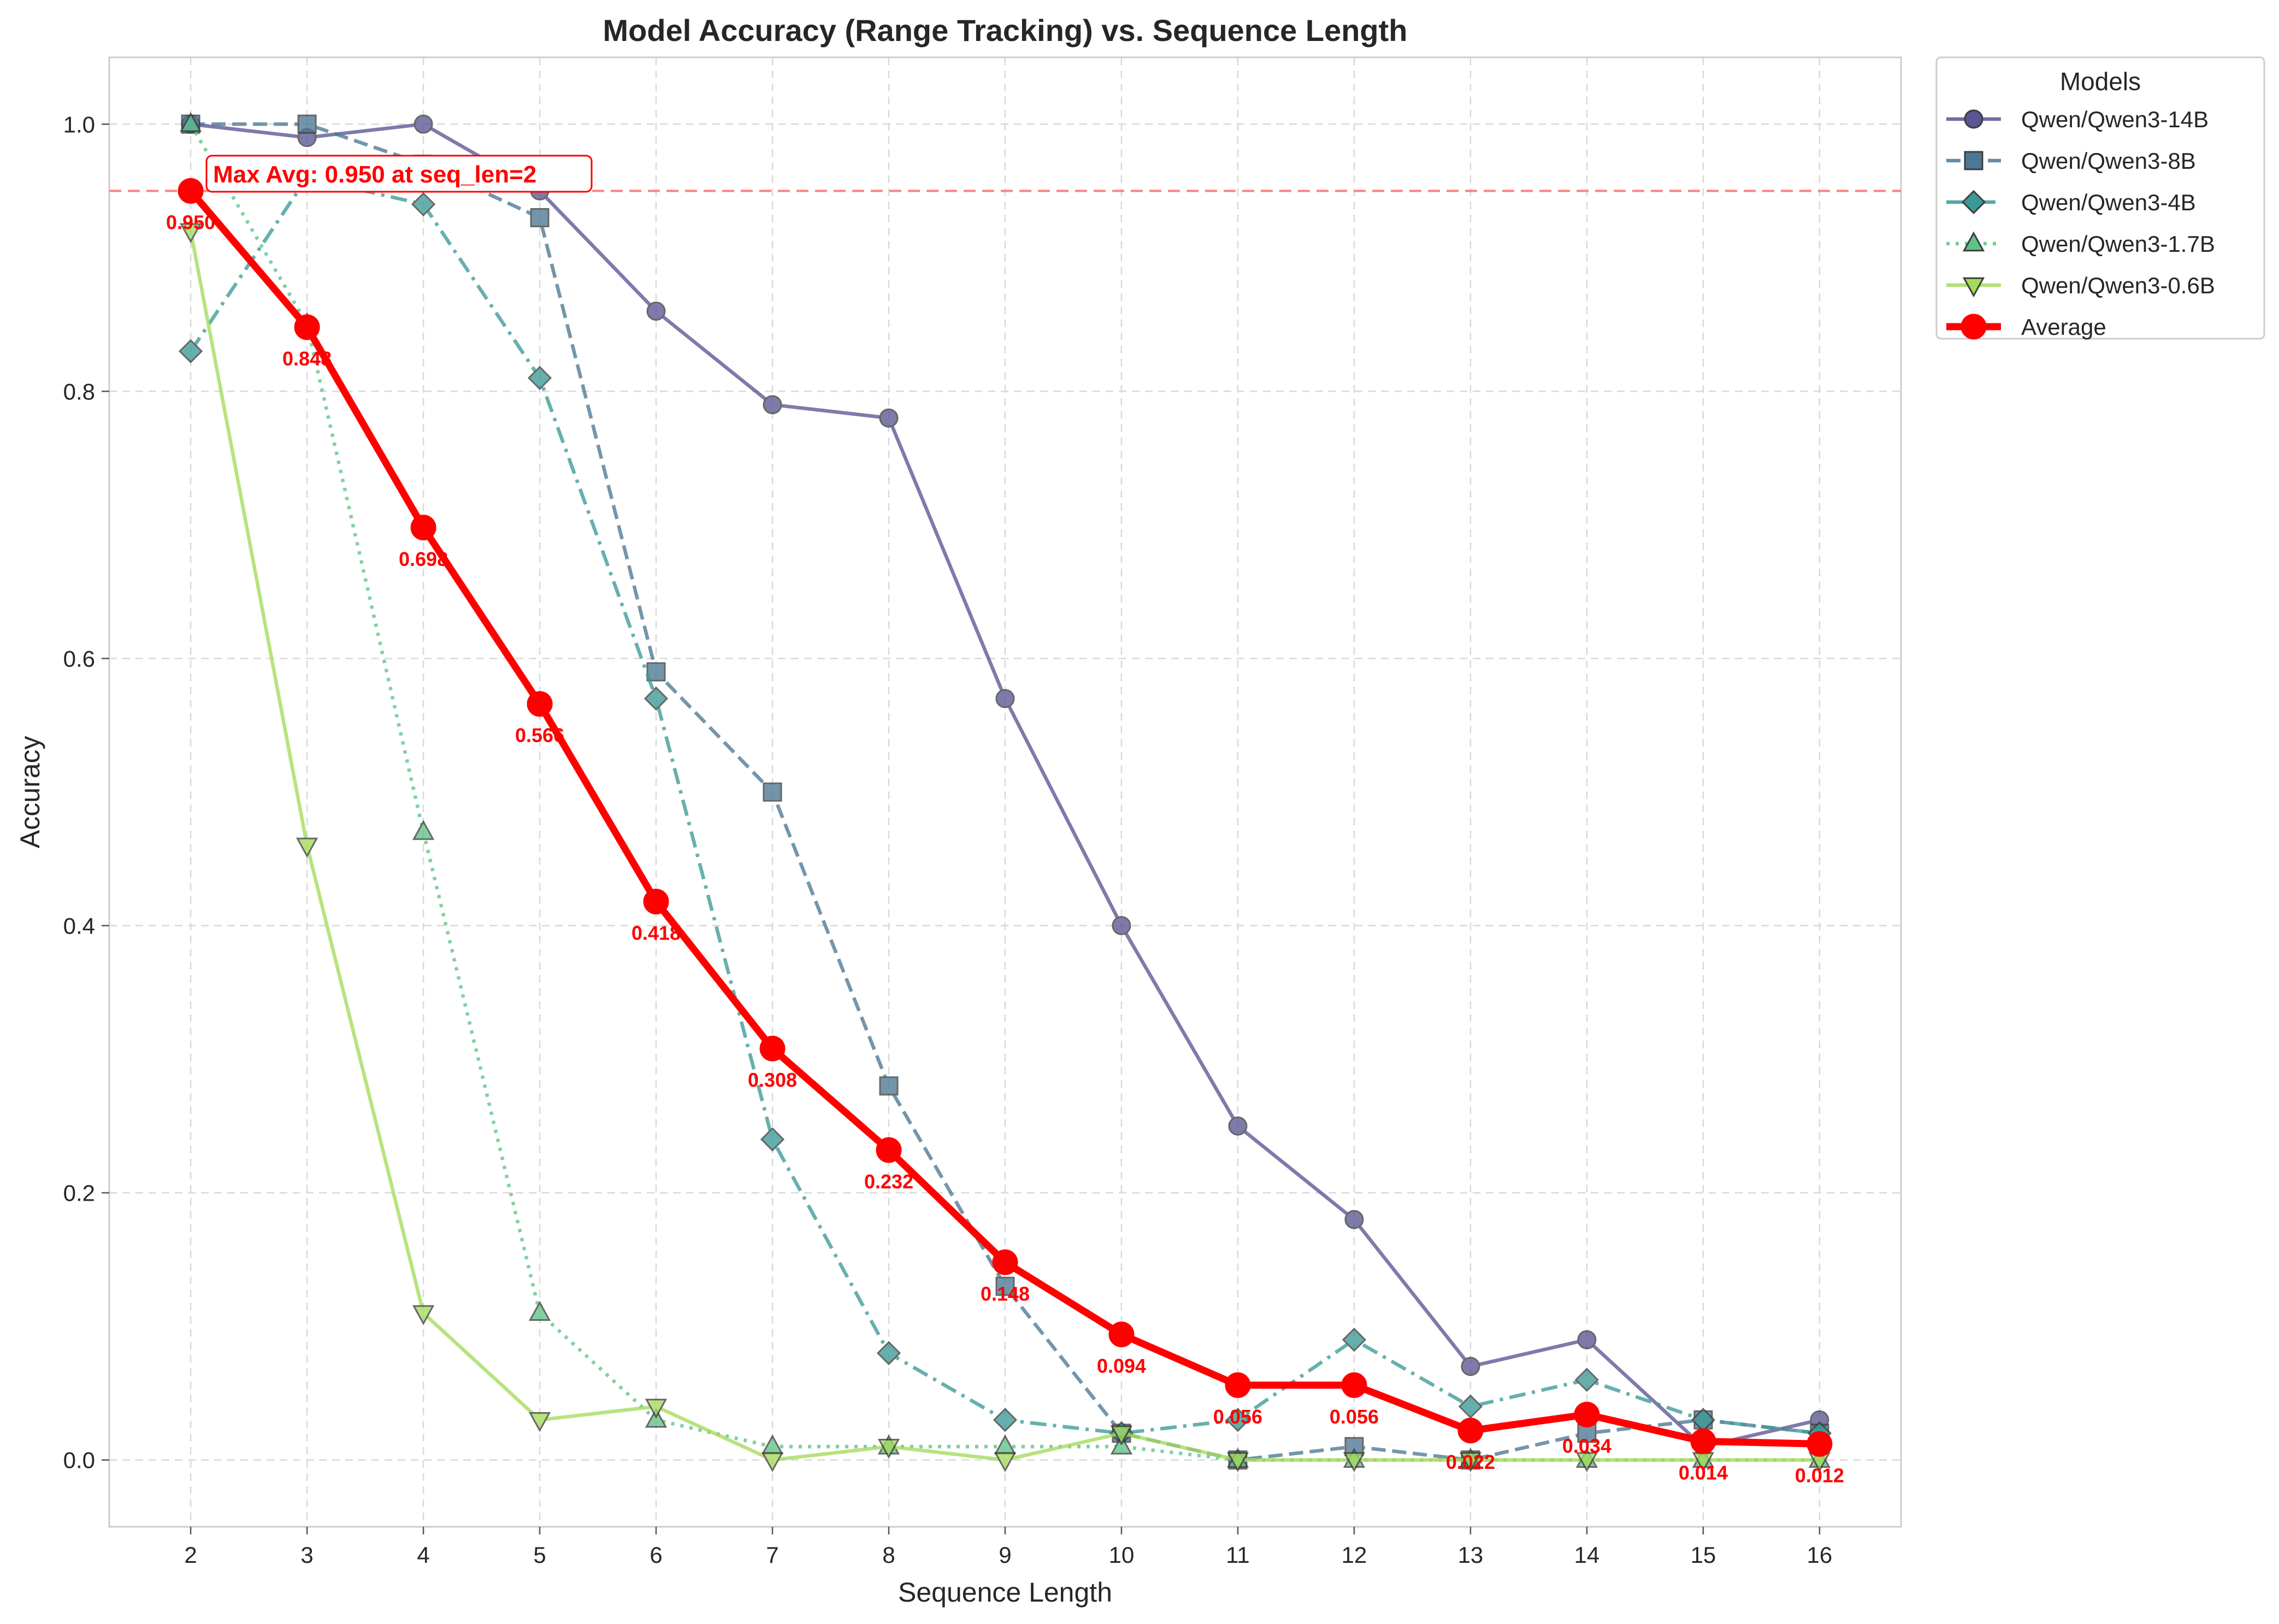 Image resolution: width=2279 pixels, height=1624 pixels. What do you see at coordinates (86, 792) in the screenshot?
I see `y-axis-ticks: 0.0 0.2 0.4 0.6 0.8 1.0` at bounding box center [86, 792].